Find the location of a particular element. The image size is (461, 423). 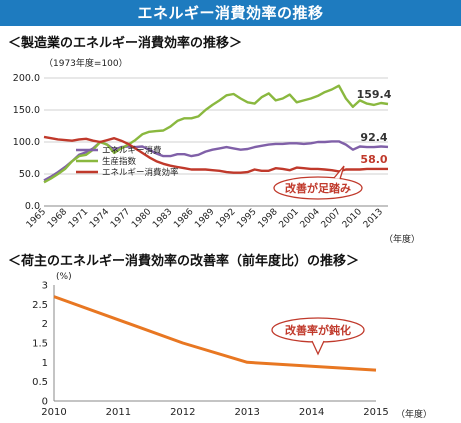

chart1-y-tick: 100.0 is located at coordinates (26, 142).